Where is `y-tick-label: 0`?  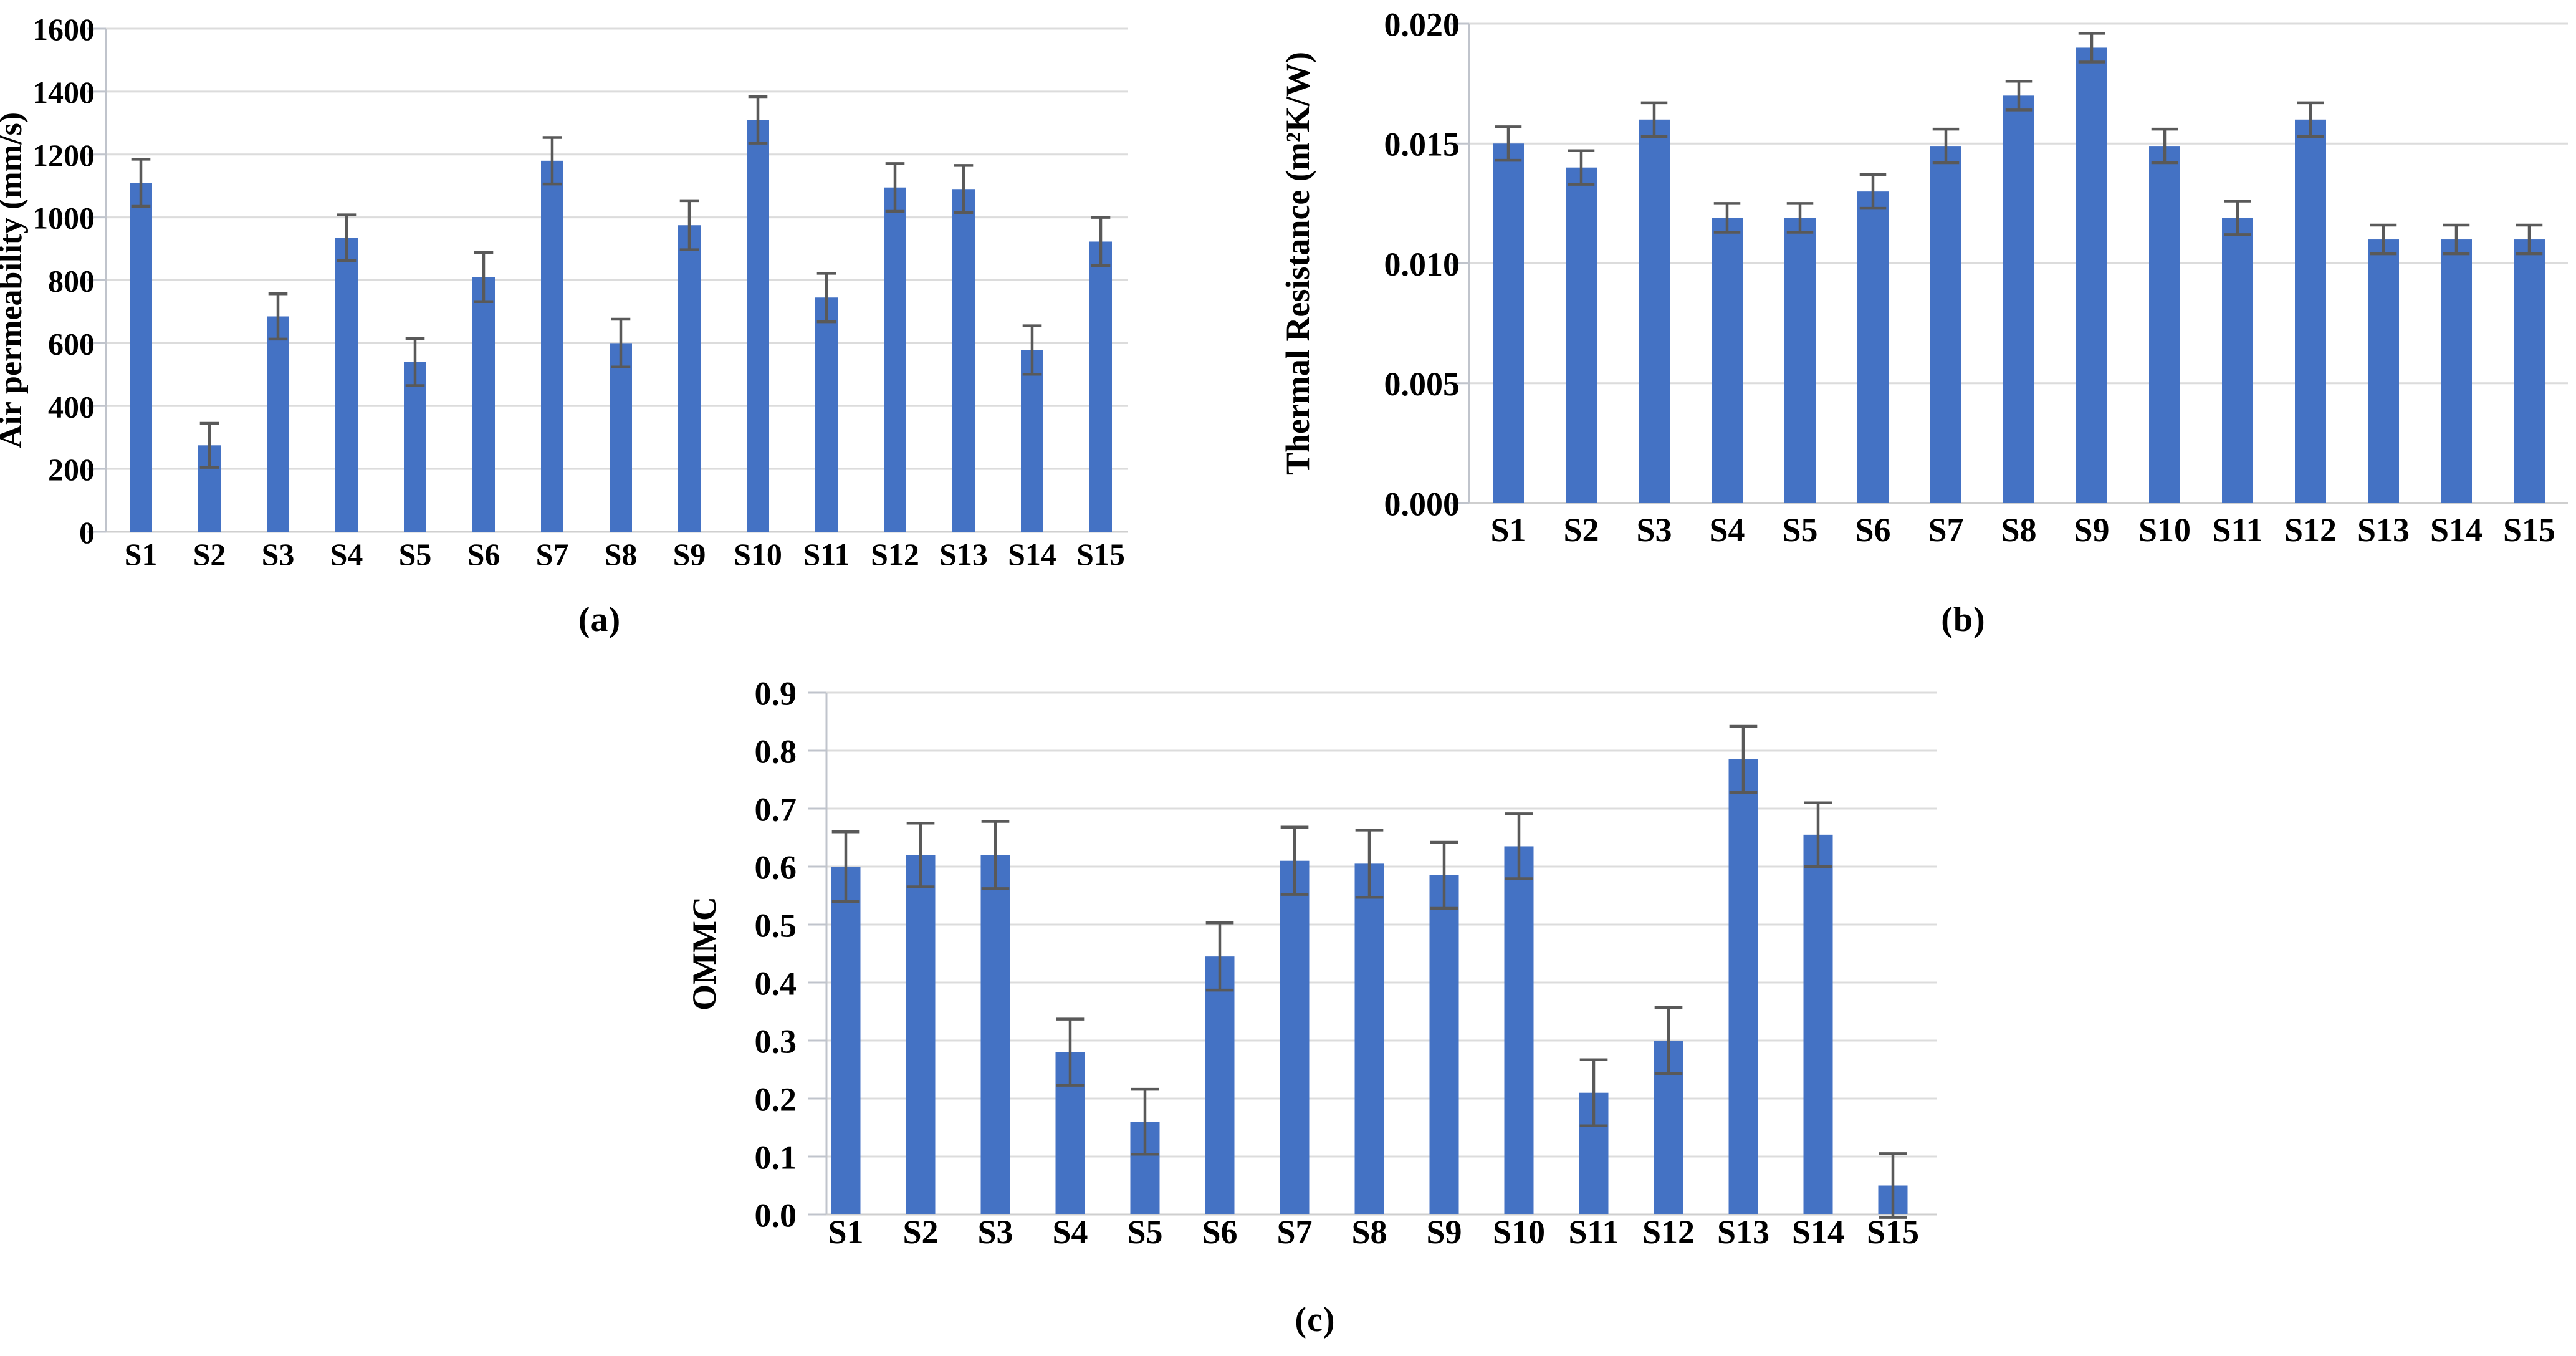
y-tick-label: 0 is located at coordinates (87, 533).